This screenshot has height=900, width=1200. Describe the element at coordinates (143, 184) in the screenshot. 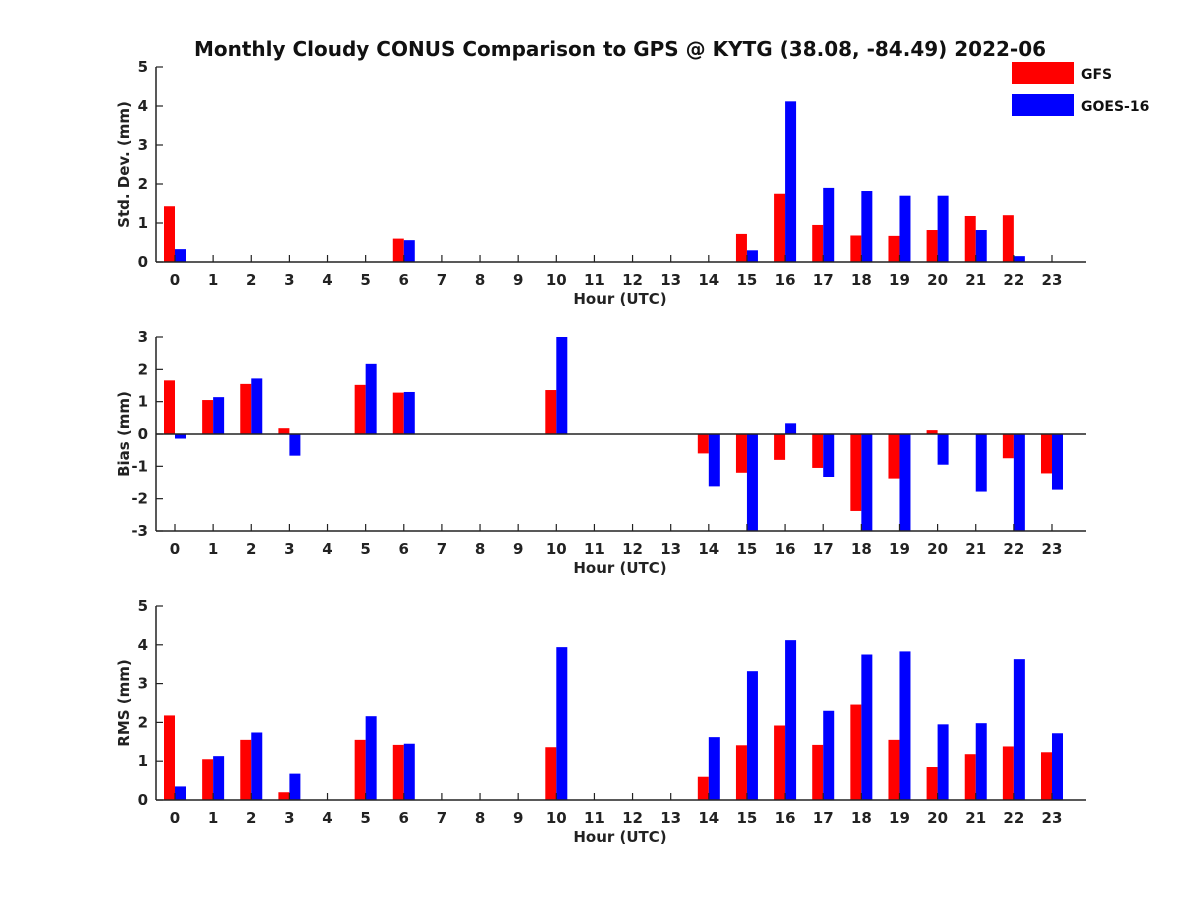

I see `y-tick-label: 2` at that location.